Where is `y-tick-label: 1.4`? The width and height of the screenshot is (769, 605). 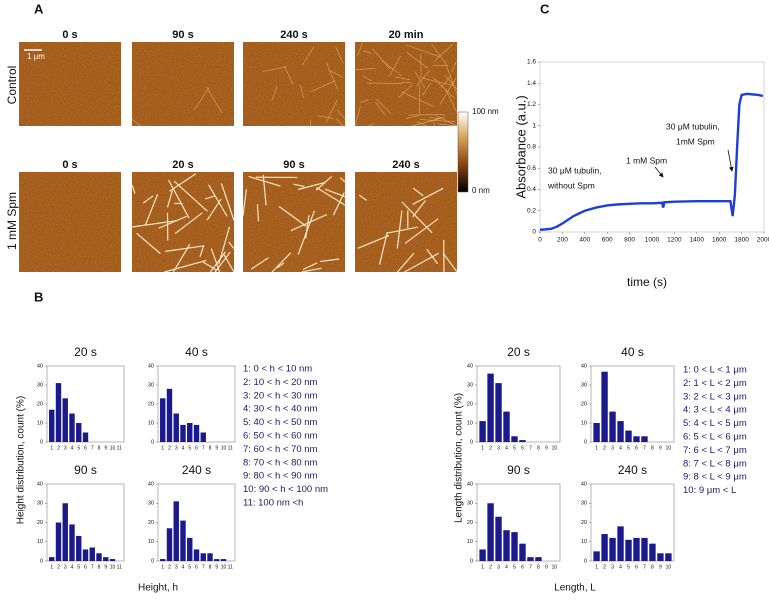
y-tick-label: 1.4 is located at coordinates (531, 83).